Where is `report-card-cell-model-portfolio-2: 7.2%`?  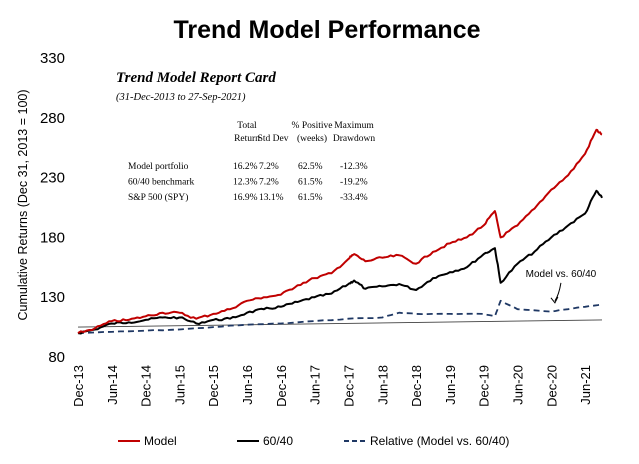
report-card-cell-model-portfolio-2: 7.2% is located at coordinates (269, 167).